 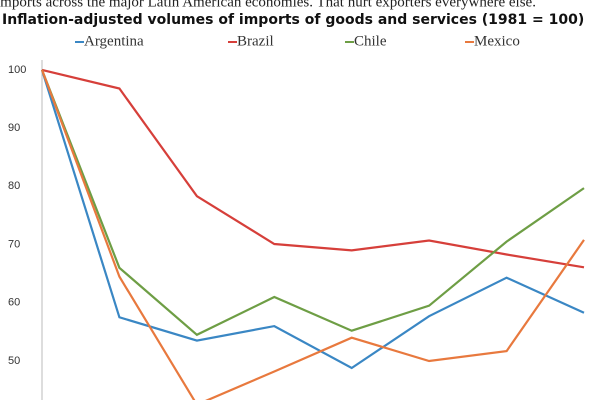 I want to click on y-tick-label: 70, so click(x=14, y=244).